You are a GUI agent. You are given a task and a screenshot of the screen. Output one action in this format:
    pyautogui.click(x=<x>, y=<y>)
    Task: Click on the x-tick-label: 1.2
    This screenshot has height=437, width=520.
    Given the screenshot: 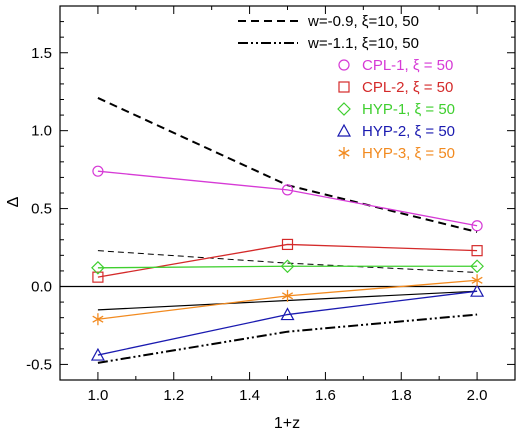 What is the action you would take?
    pyautogui.click(x=173, y=395)
    